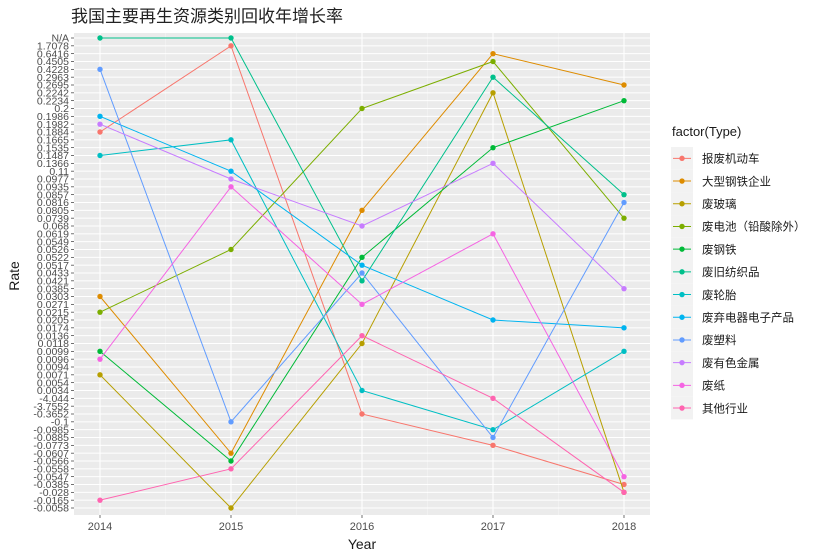  What do you see at coordinates (53, 93) in the screenshot?
I see `y-tick-label: 0.2242` at bounding box center [53, 93].